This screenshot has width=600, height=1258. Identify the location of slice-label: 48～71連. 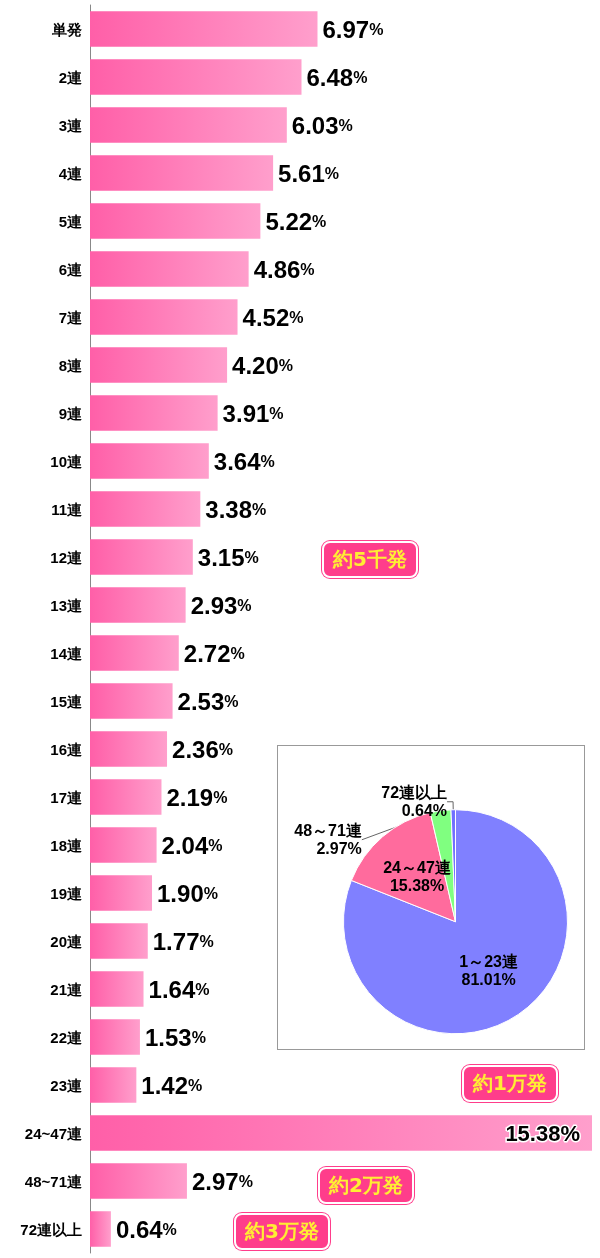
(328, 831).